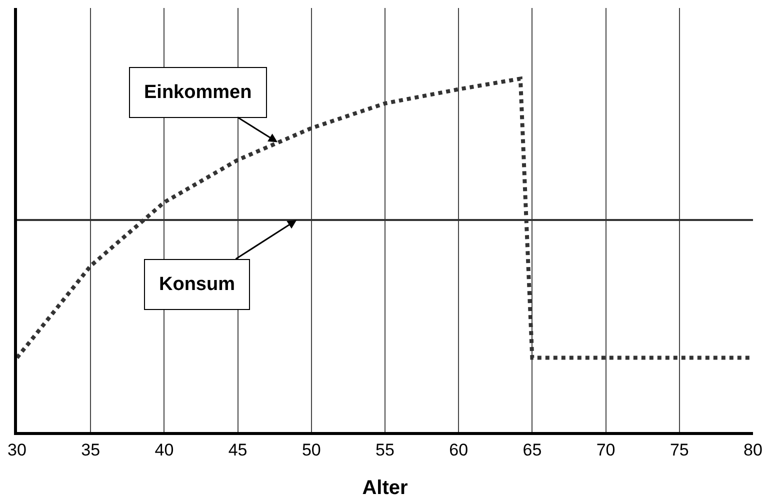 Image resolution: width=770 pixels, height=503 pixels. What do you see at coordinates (198, 92) in the screenshot?
I see `annotation: Einkommen` at bounding box center [198, 92].